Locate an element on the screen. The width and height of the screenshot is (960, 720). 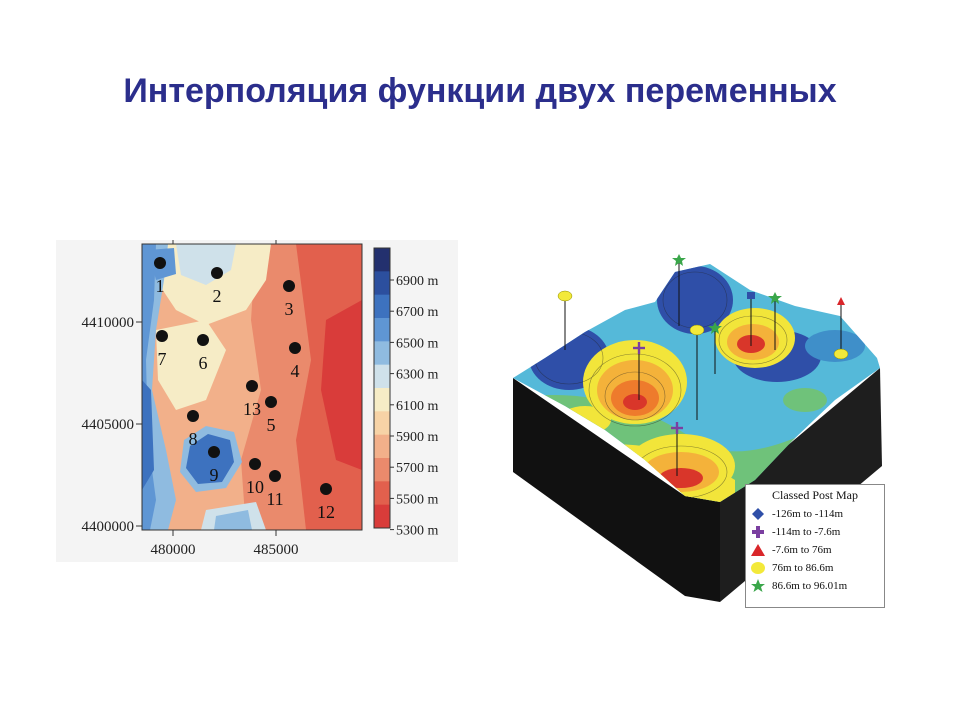
circle-icon is located at coordinates (758, 568).